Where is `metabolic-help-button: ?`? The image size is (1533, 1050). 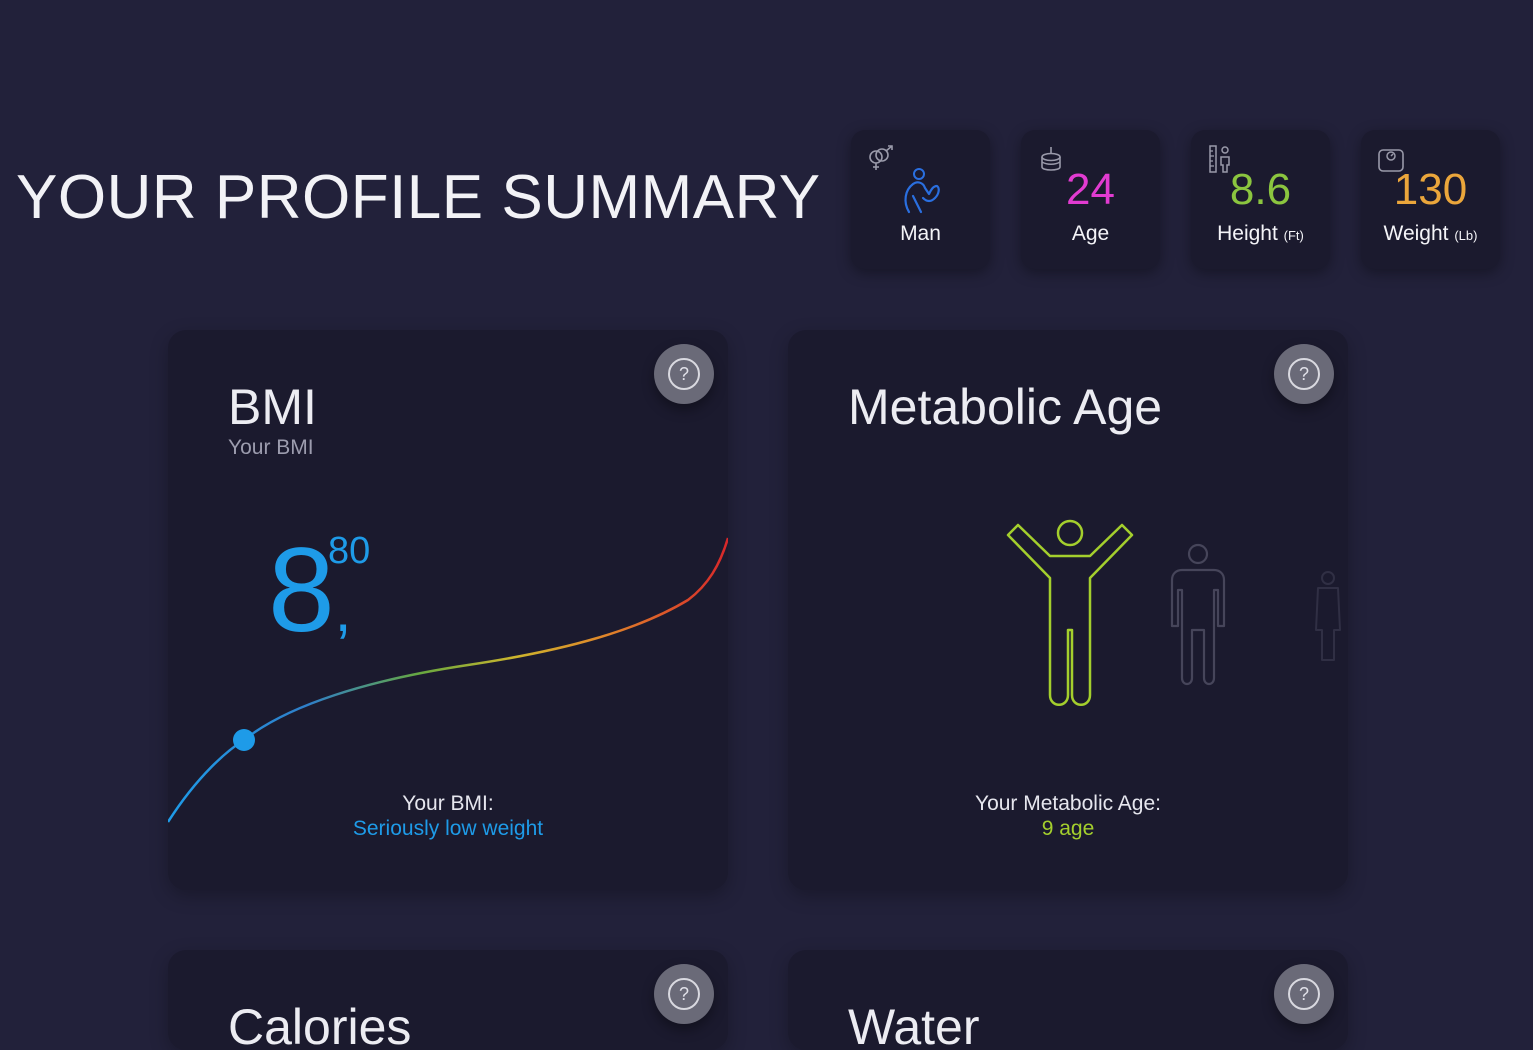 metabolic-help-button: ? is located at coordinates (1304, 374).